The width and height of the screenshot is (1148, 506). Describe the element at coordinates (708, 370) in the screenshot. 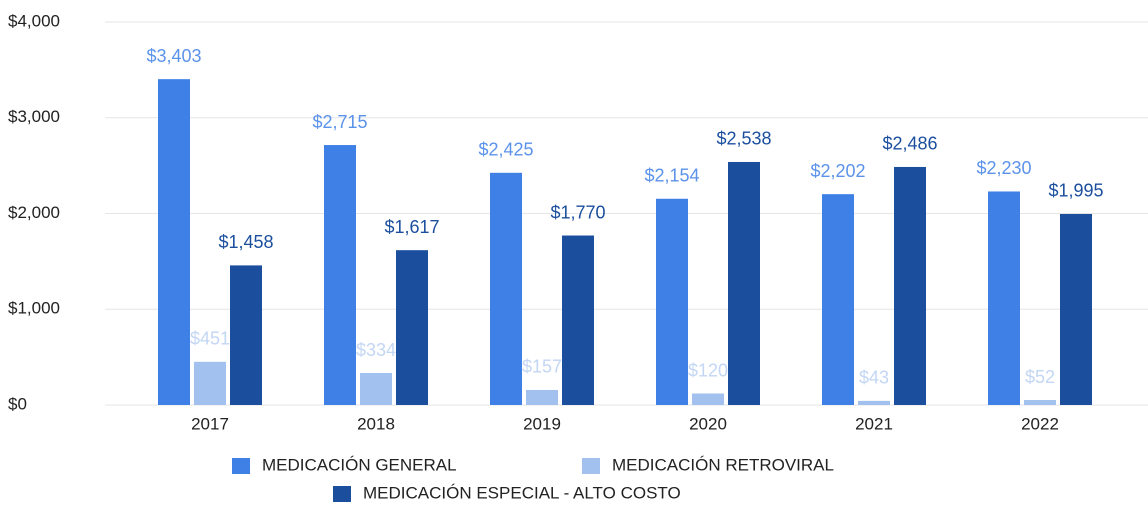

I see `value-label: $120` at that location.